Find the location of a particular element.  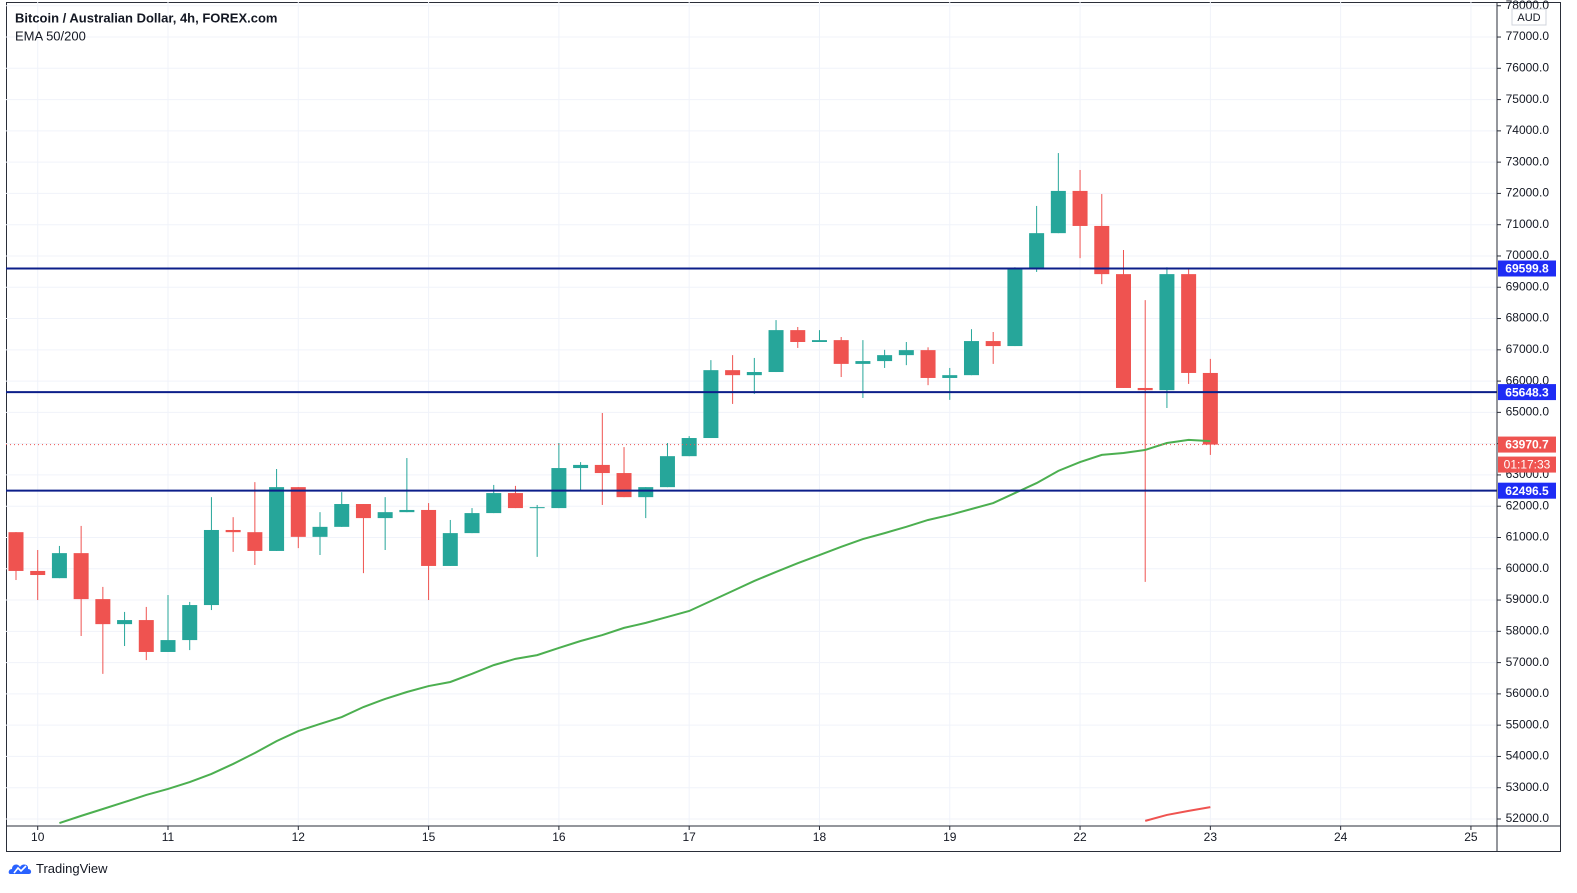

countdown-box is located at coordinates (1527, 464).